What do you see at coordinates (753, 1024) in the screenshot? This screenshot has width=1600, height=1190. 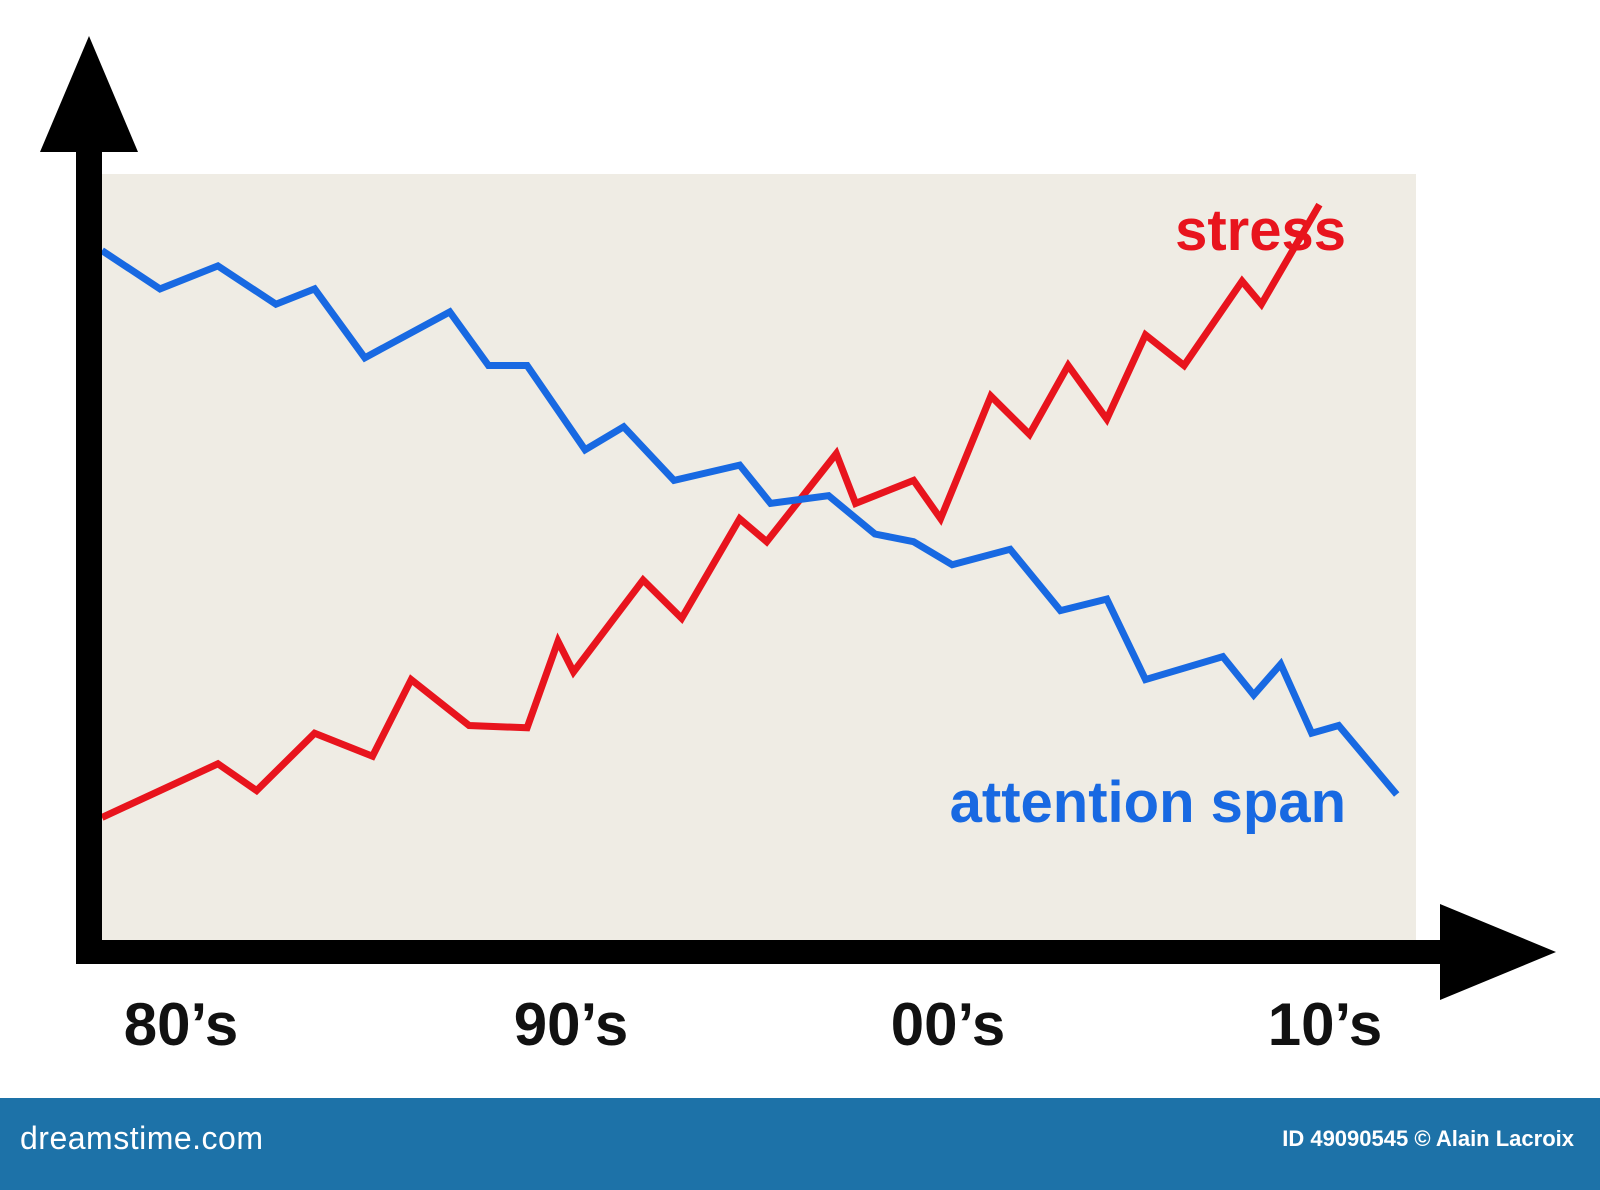 I see `x-tick-labels: 80’s 90’s 00’s 10’s` at bounding box center [753, 1024].